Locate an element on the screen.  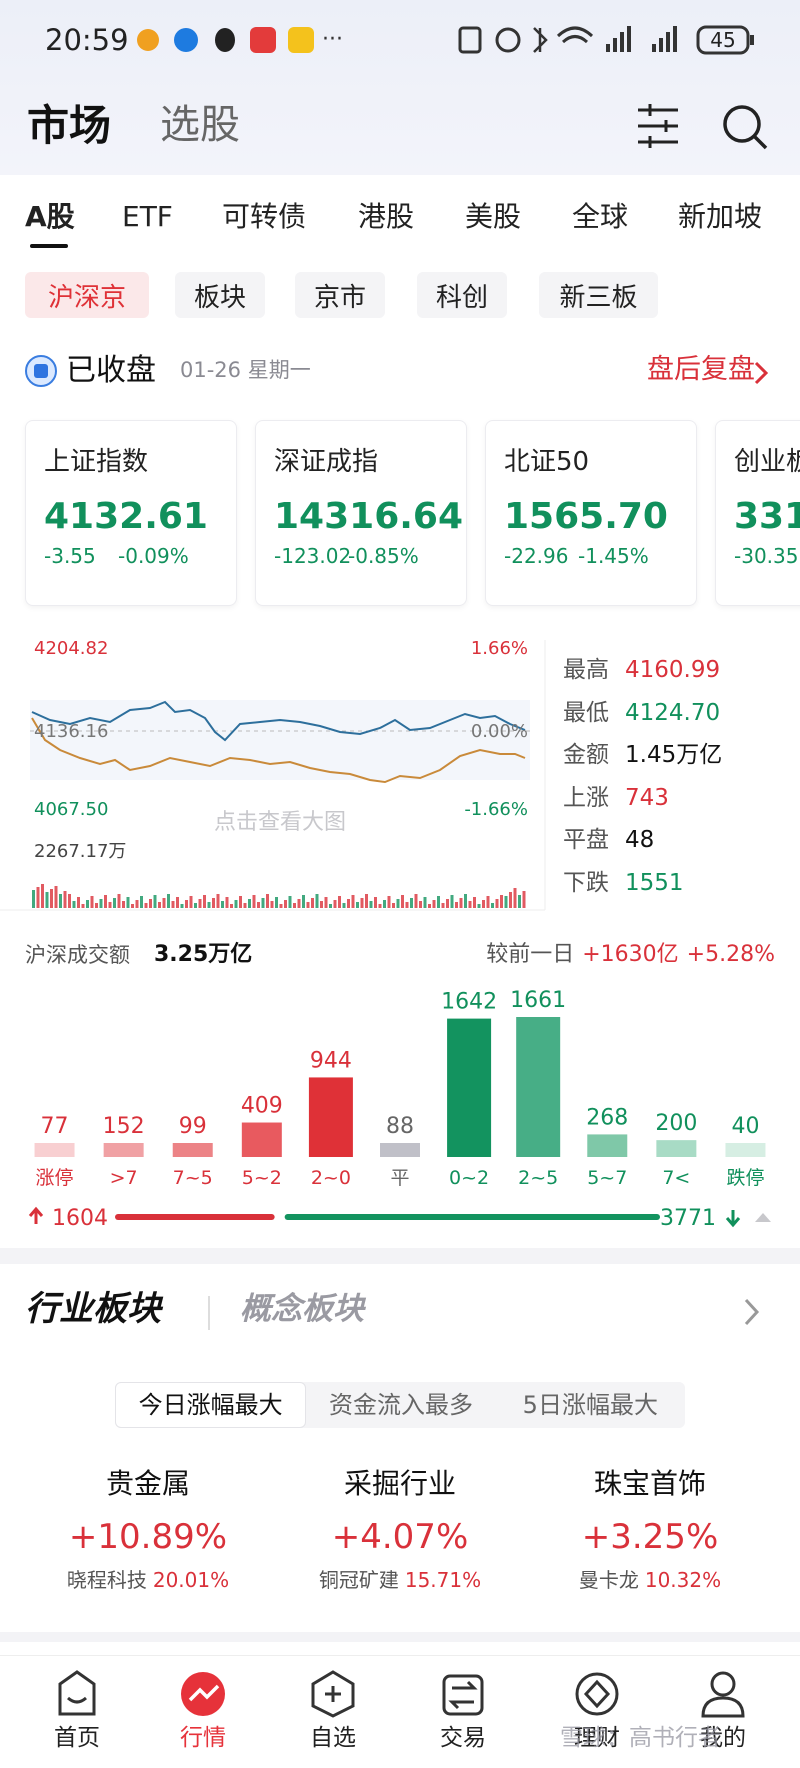
index-card: 上证指数 4132.61 -3.55 -0.09% is located at coordinates (131, 513).